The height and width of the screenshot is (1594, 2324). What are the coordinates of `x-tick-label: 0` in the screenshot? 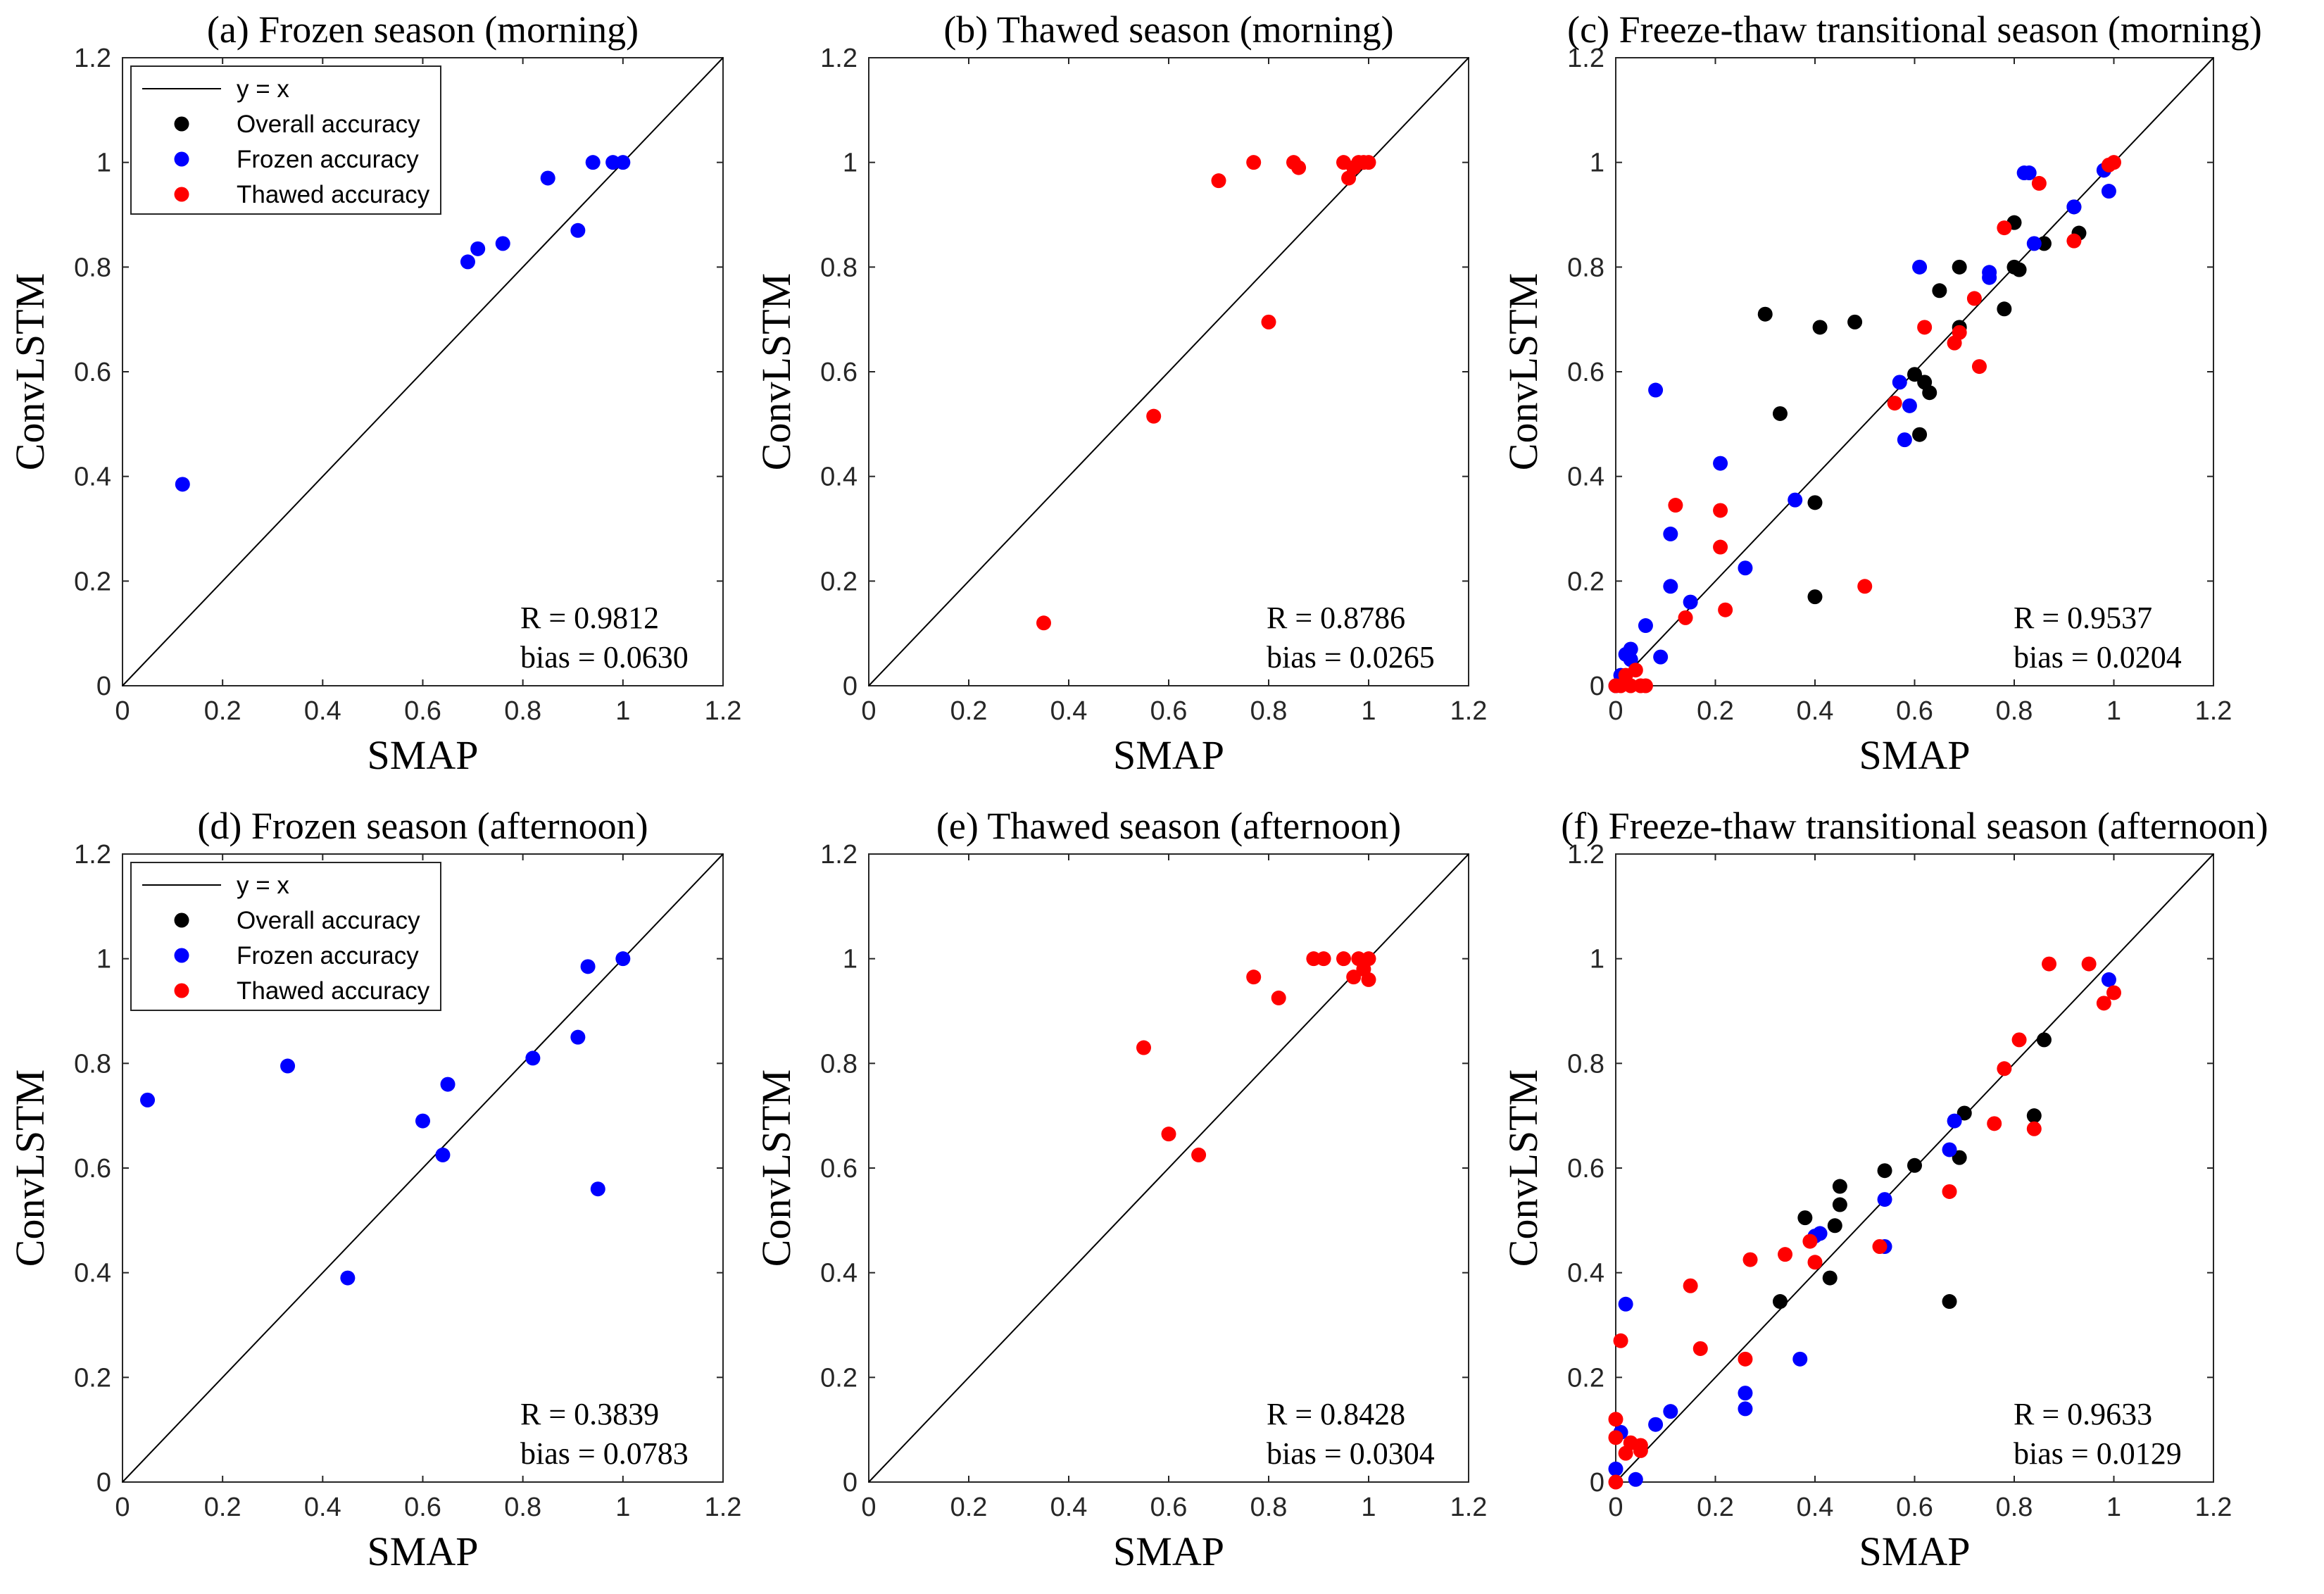 It's located at (868, 1507).